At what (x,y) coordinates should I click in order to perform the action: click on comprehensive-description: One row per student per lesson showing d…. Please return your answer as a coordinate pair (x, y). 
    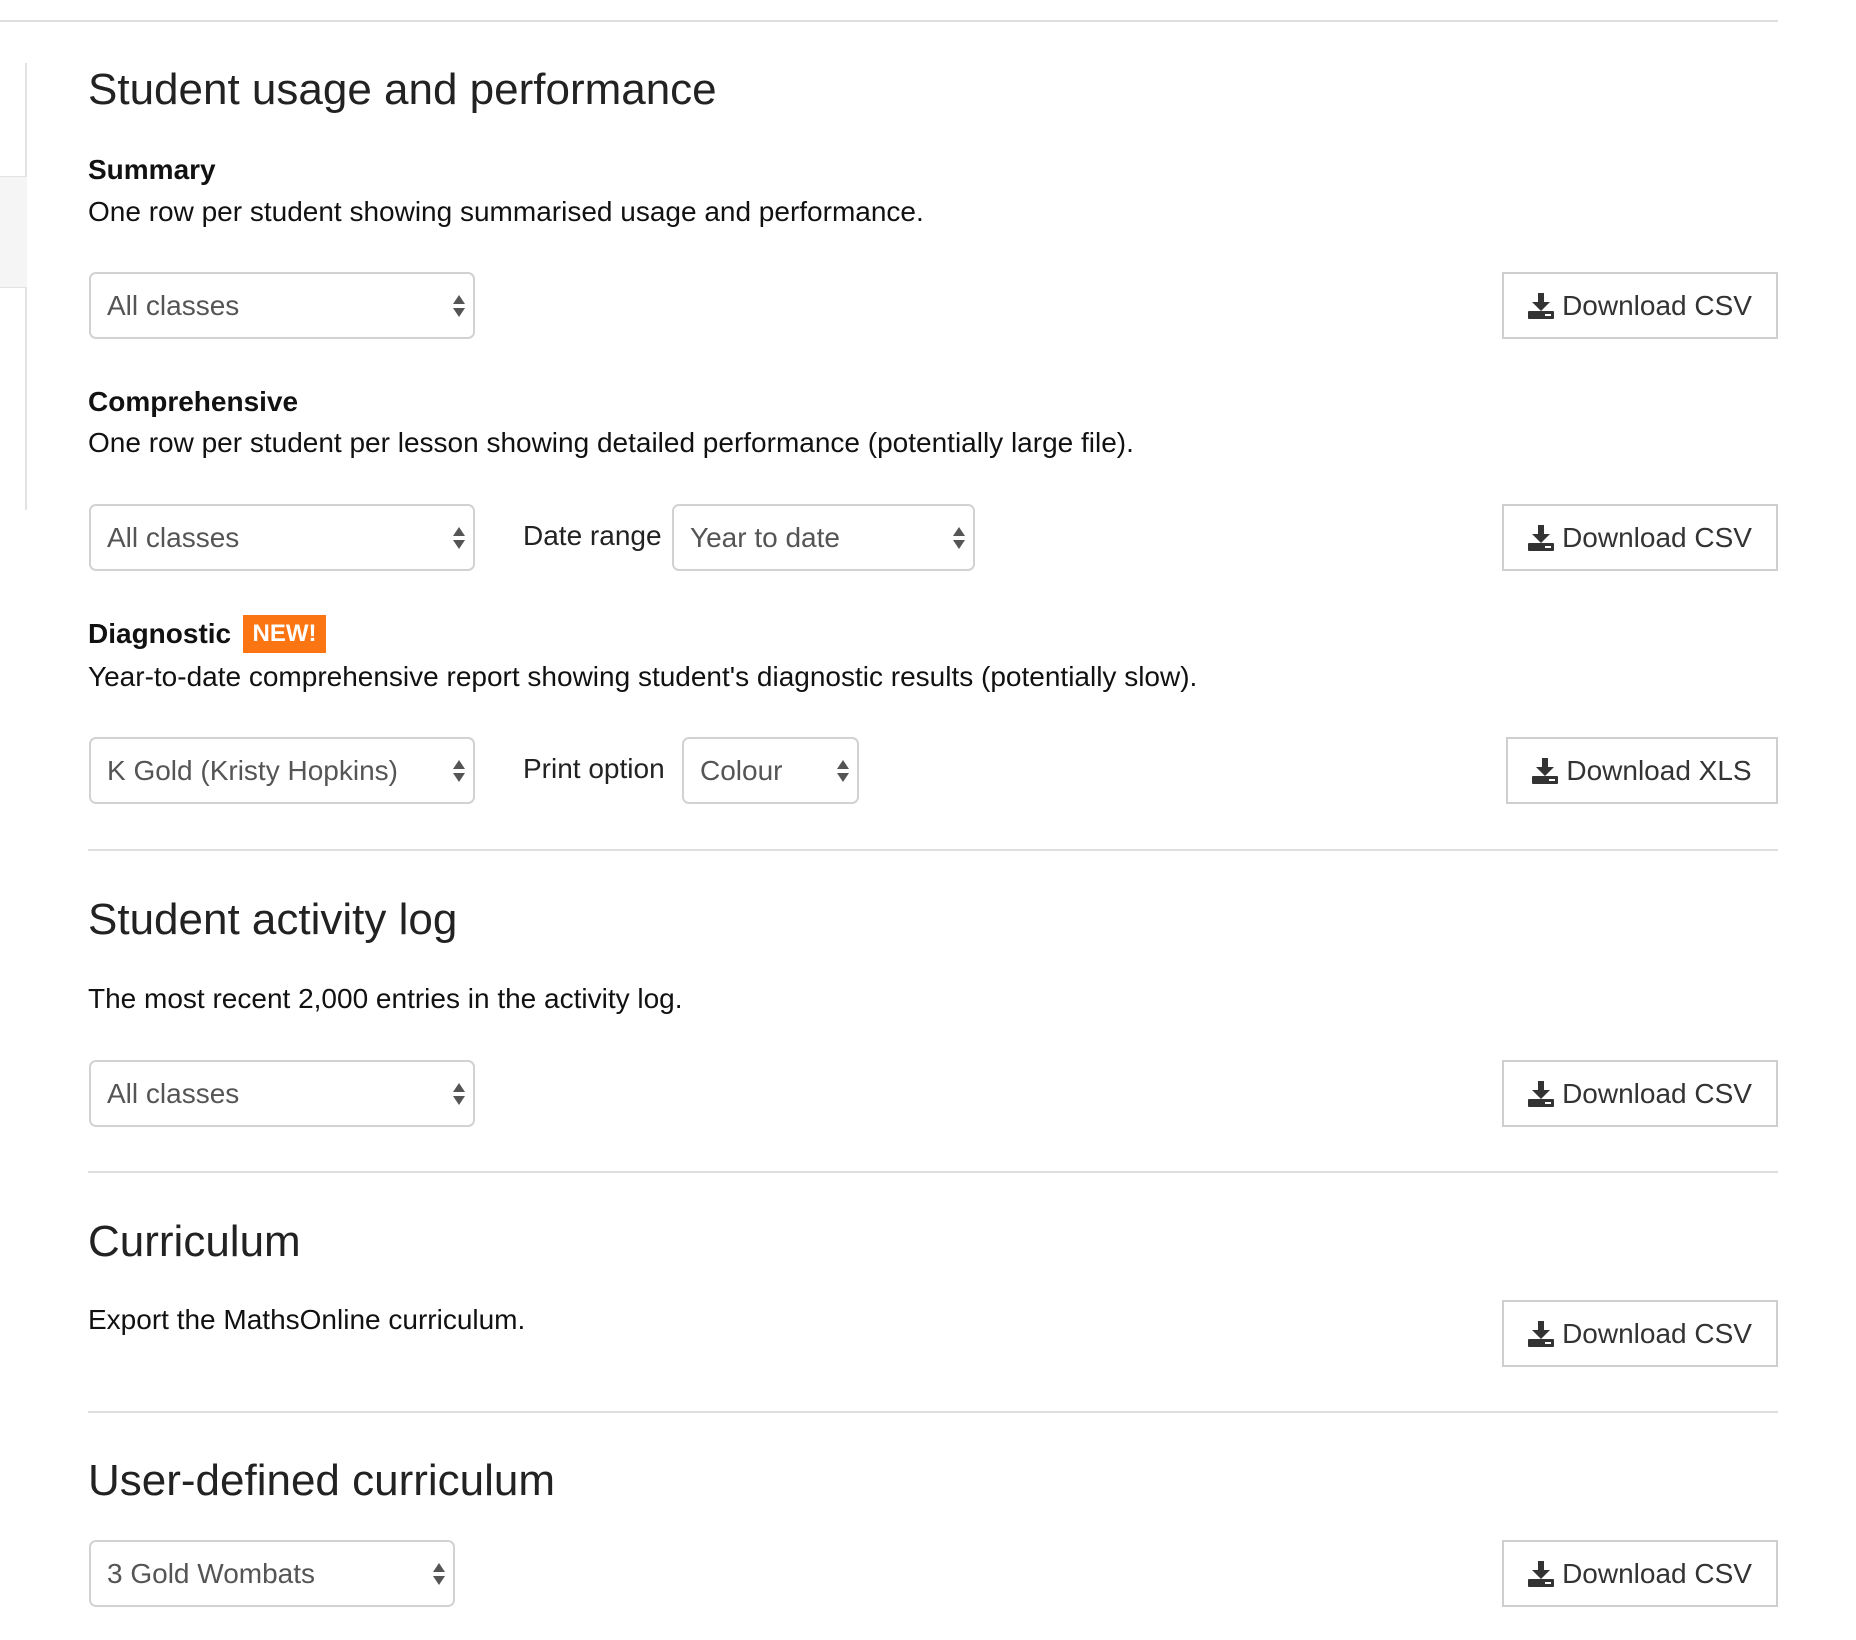
    Looking at the image, I should click on (611, 442).